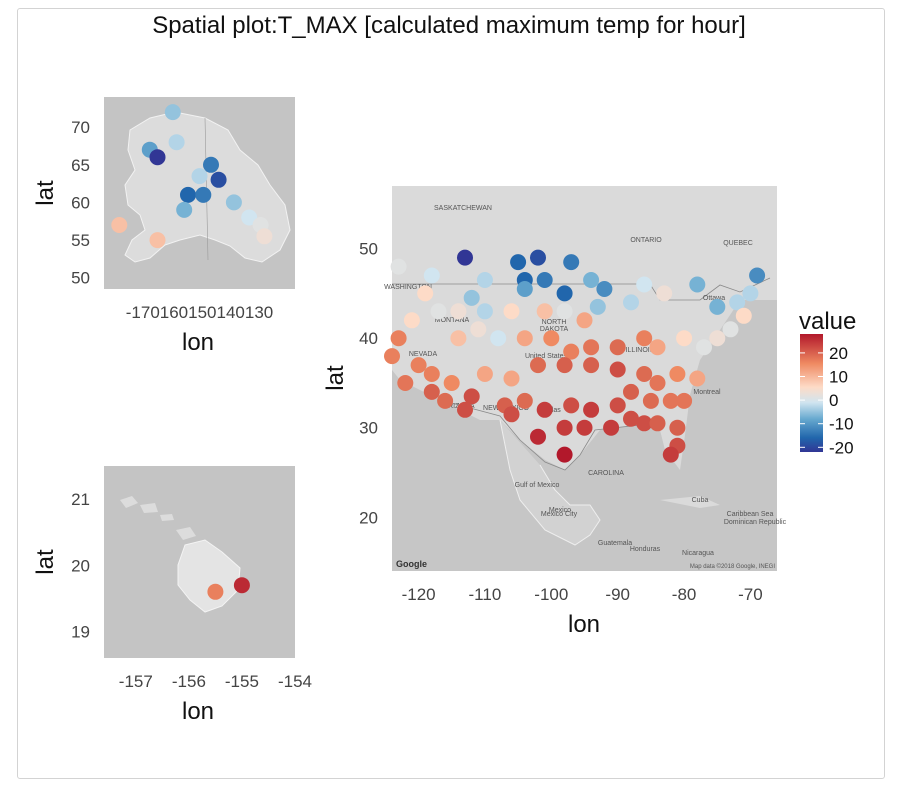 The width and height of the screenshot is (898, 790). Describe the element at coordinates (551, 594) in the screenshot. I see `conus-x-tick-label: -100` at that location.